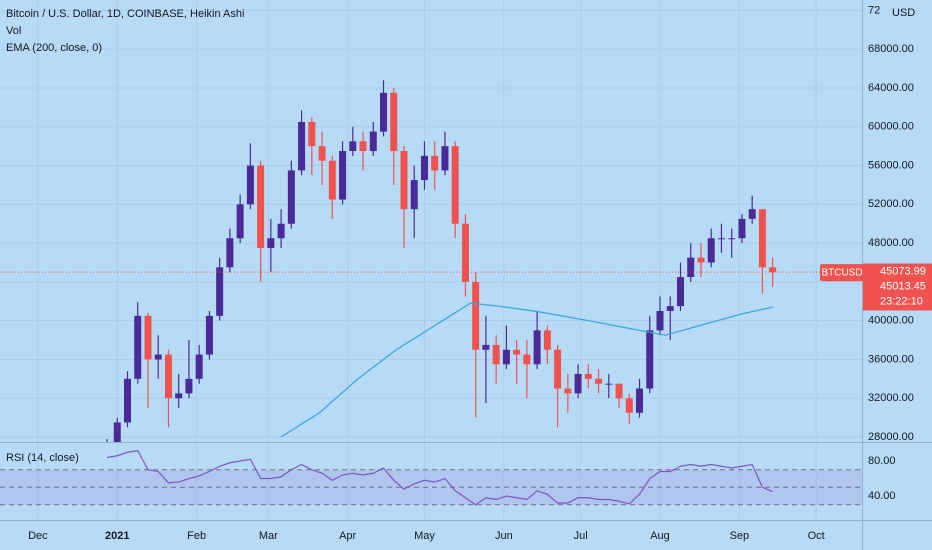  Describe the element at coordinates (504, 536) in the screenshot. I see `x-tick-label: Jun` at that location.